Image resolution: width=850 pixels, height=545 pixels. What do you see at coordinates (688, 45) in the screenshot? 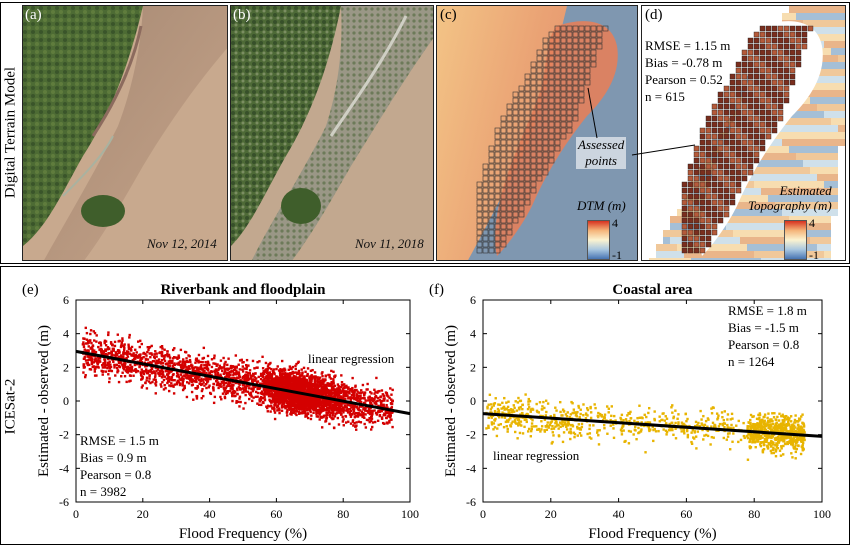
I see `panel-d-stat-rmse: RMSE = 1.15 m` at bounding box center [688, 45].